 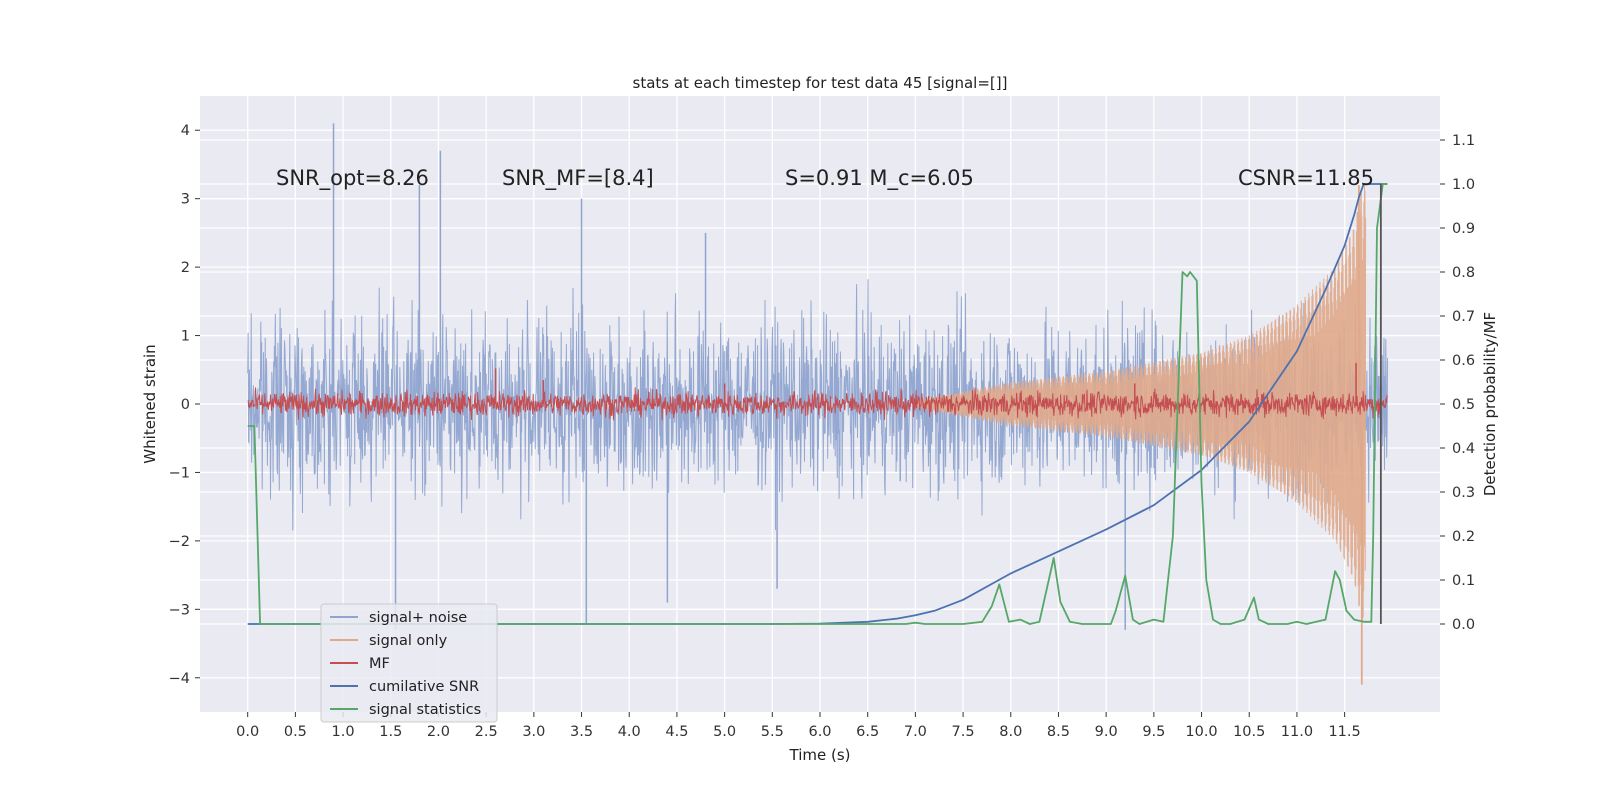 I want to click on x-tick-label: 6.0, so click(x=819, y=732).